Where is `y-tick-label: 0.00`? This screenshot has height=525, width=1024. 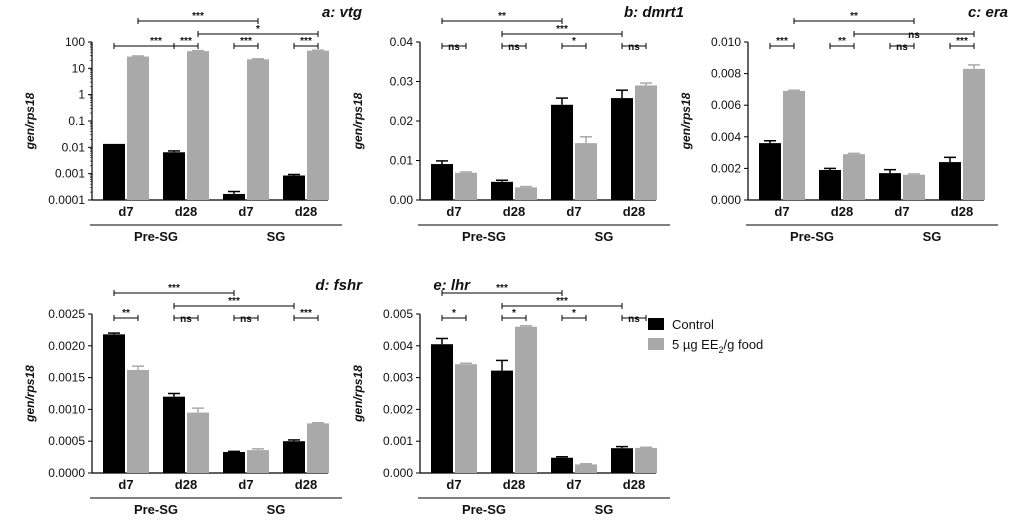
y-tick-label: 0.00 is located at coordinates (402, 200).